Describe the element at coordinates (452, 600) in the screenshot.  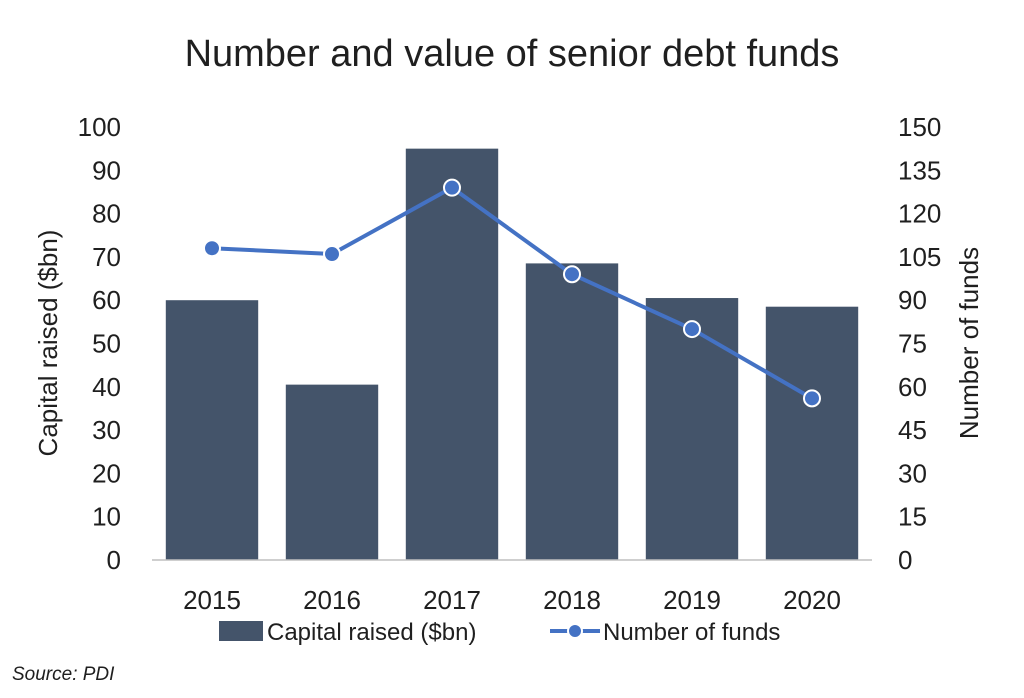
I see `x-tick-label: 2017` at that location.